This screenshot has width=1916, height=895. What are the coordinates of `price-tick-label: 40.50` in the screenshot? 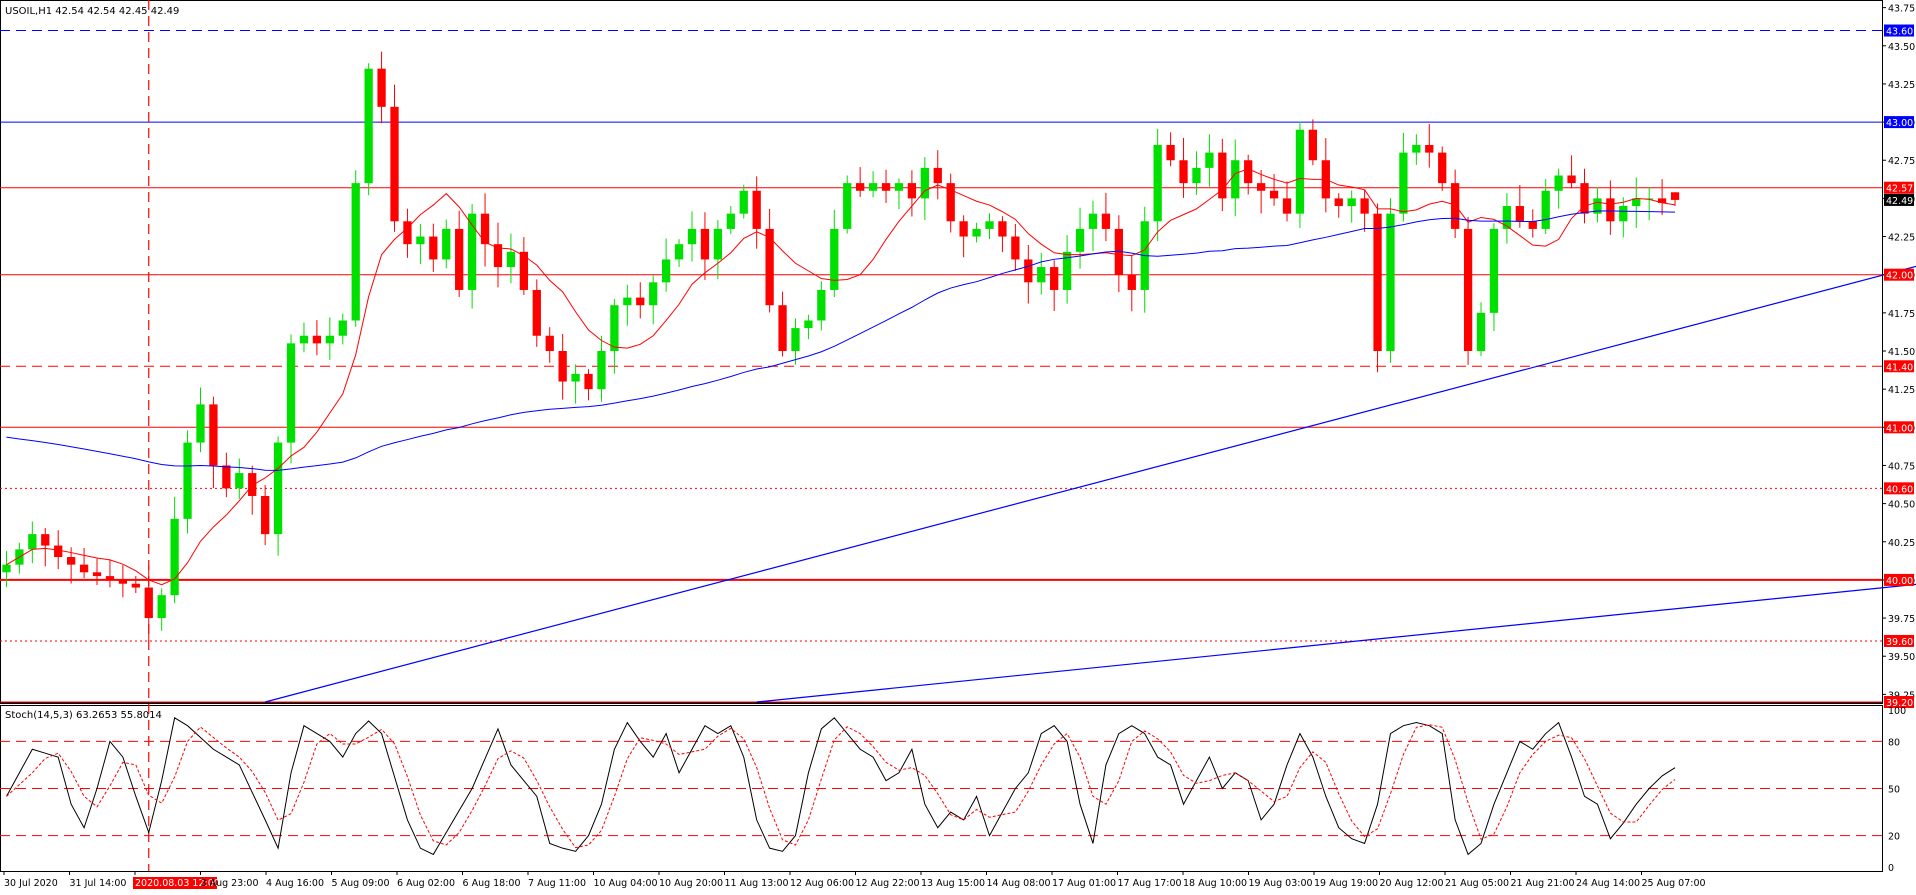 It's located at (1901, 505).